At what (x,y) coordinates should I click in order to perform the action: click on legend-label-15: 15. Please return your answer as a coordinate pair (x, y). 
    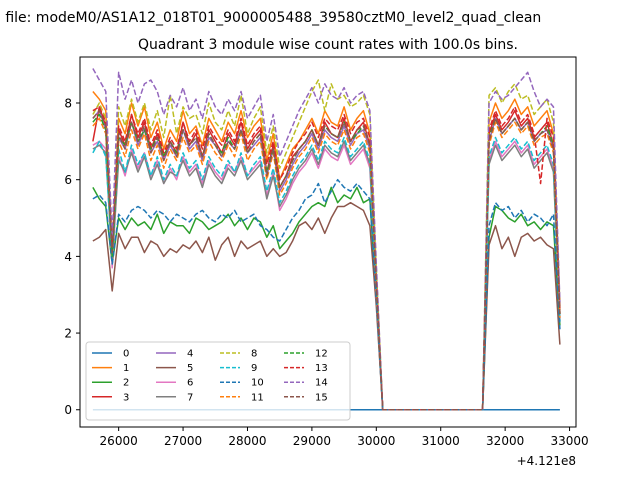
    Looking at the image, I should click on (321, 397).